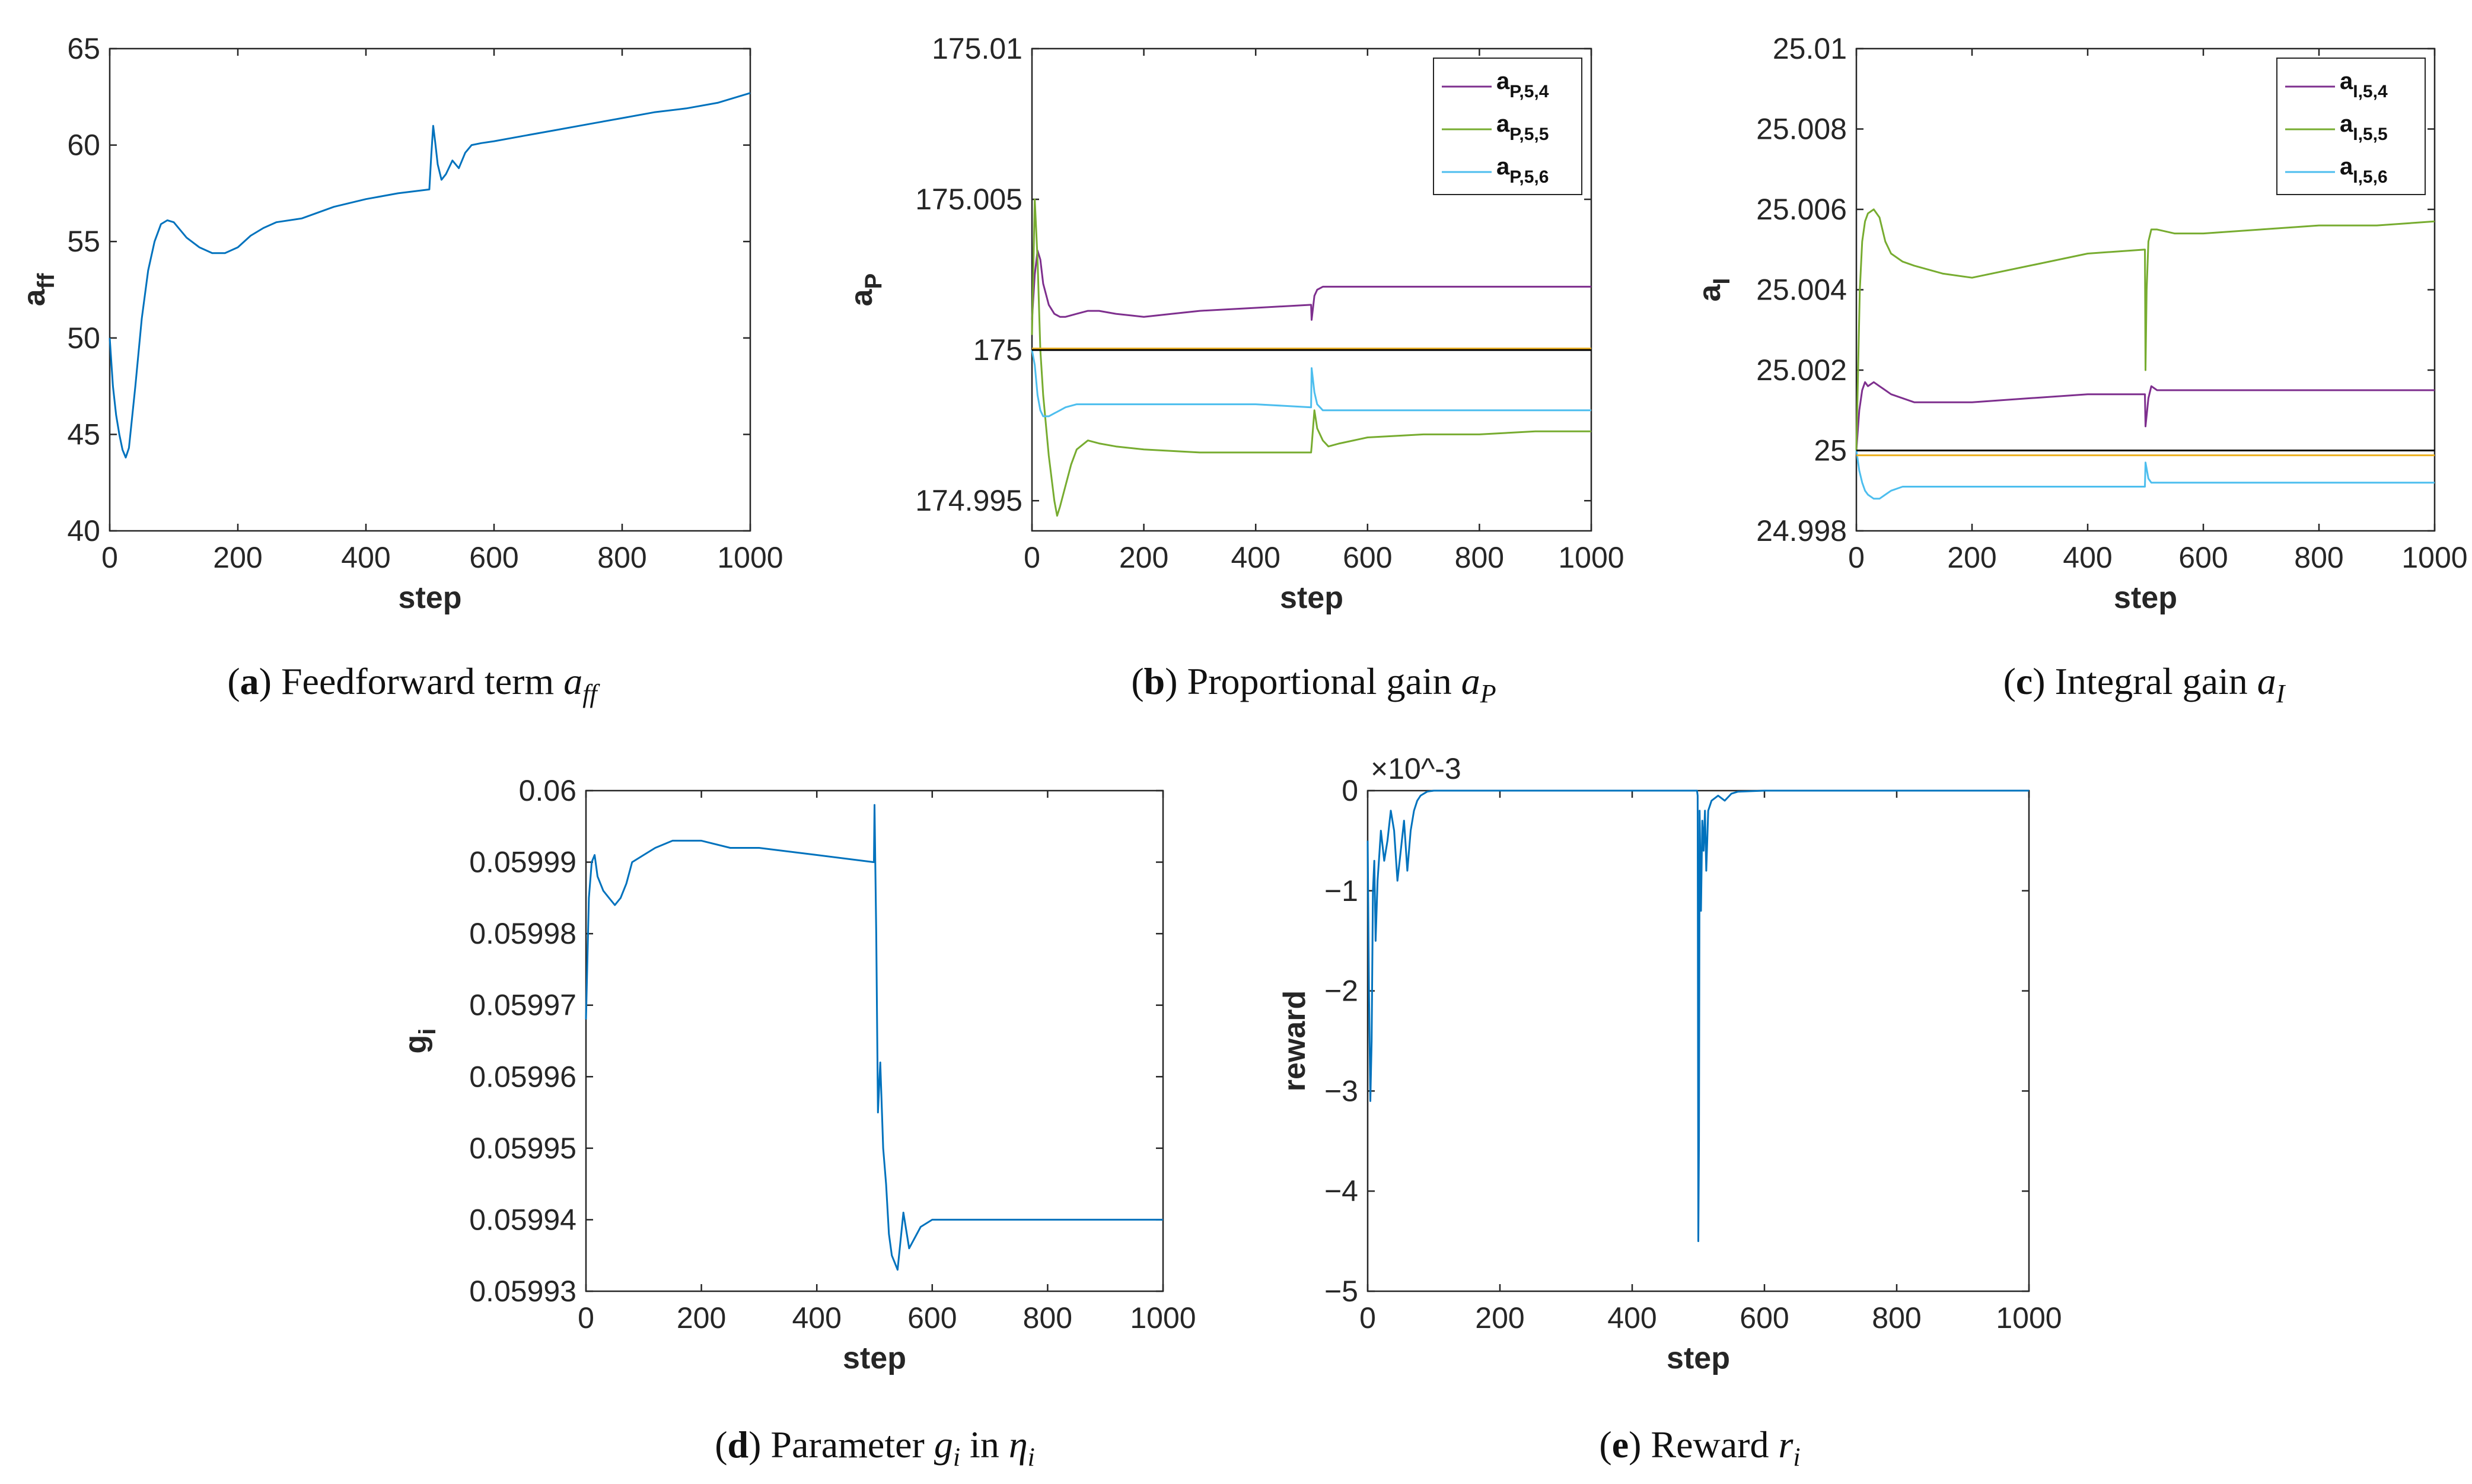  I want to click on y-tick-label: 60, so click(84, 146).